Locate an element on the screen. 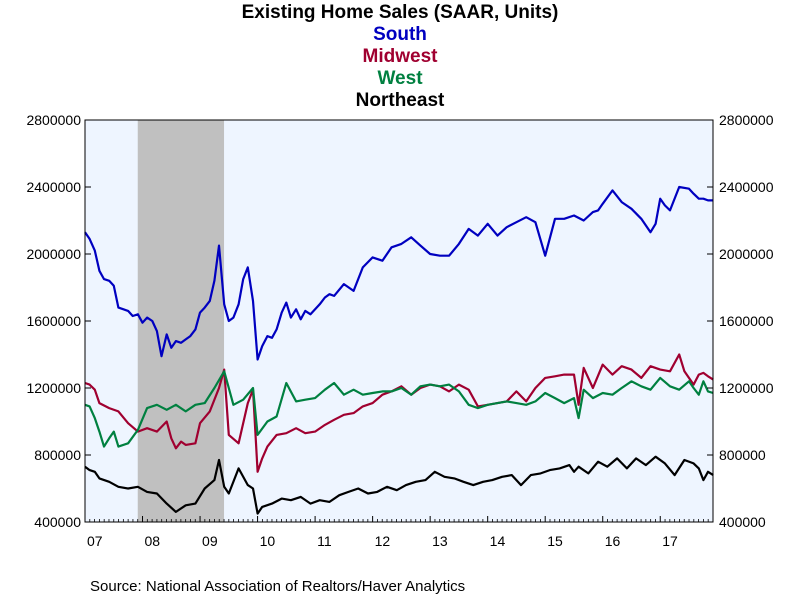 The image size is (800, 600). x-tick-label: 11 is located at coordinates (324, 541).